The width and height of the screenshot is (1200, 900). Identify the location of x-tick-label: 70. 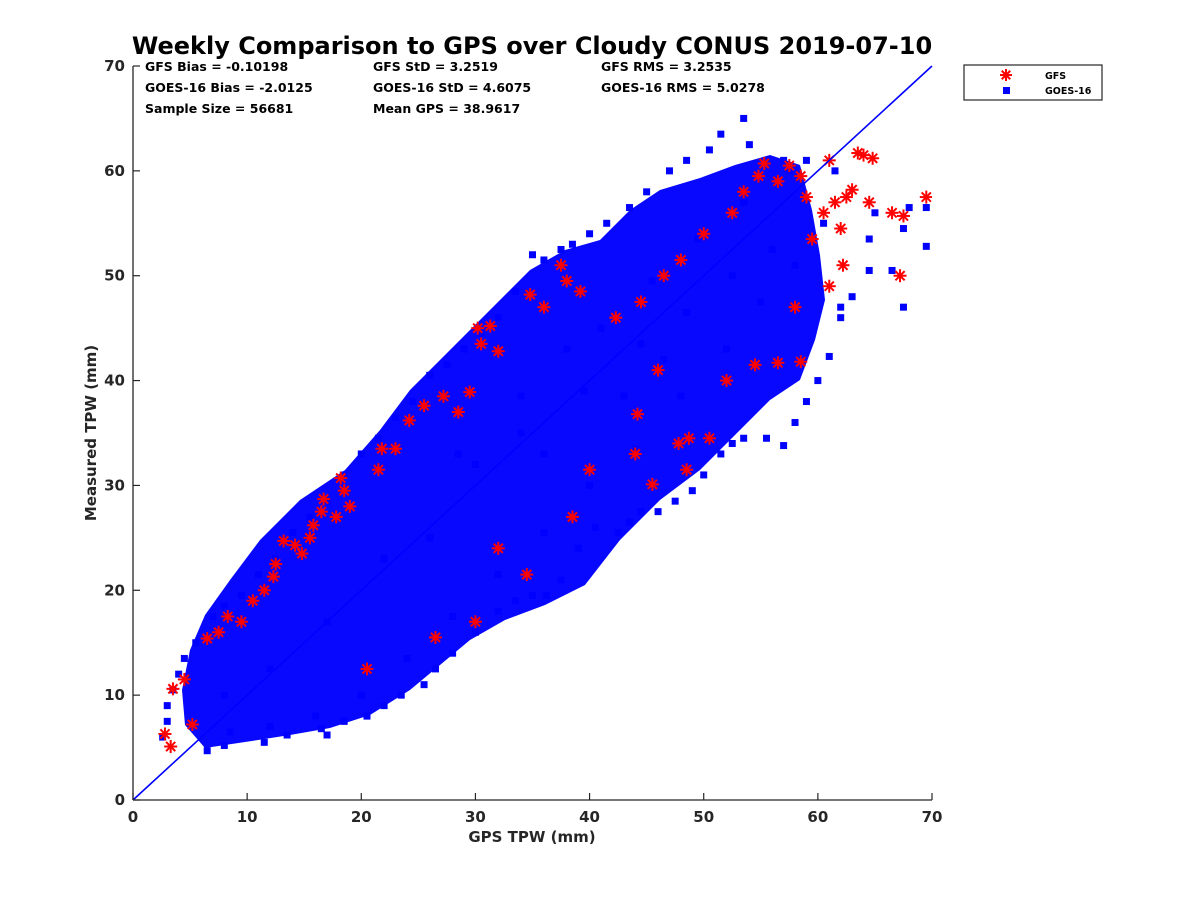
(932, 817).